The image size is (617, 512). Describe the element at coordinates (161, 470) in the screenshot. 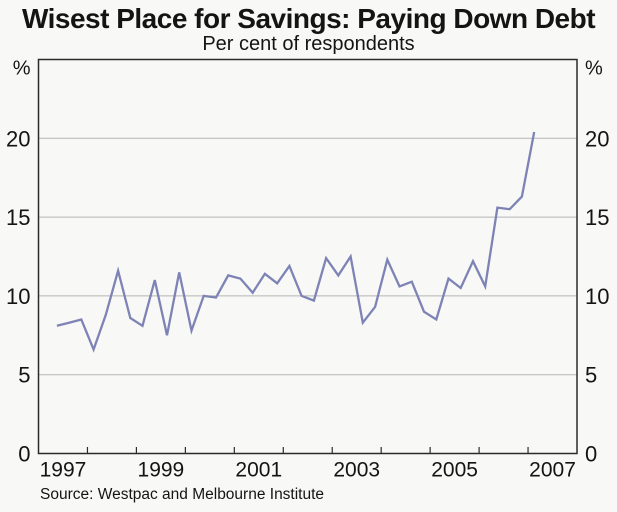

I see `x-axis-label: 1999` at that location.